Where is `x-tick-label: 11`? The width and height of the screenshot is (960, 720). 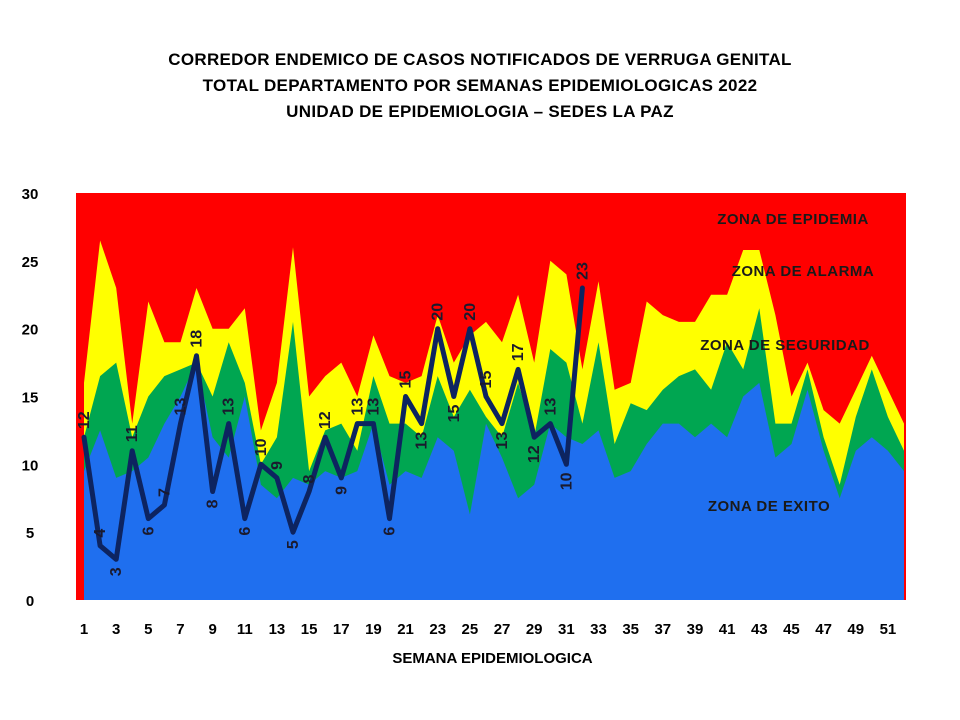 x-tick-label: 11 is located at coordinates (245, 629).